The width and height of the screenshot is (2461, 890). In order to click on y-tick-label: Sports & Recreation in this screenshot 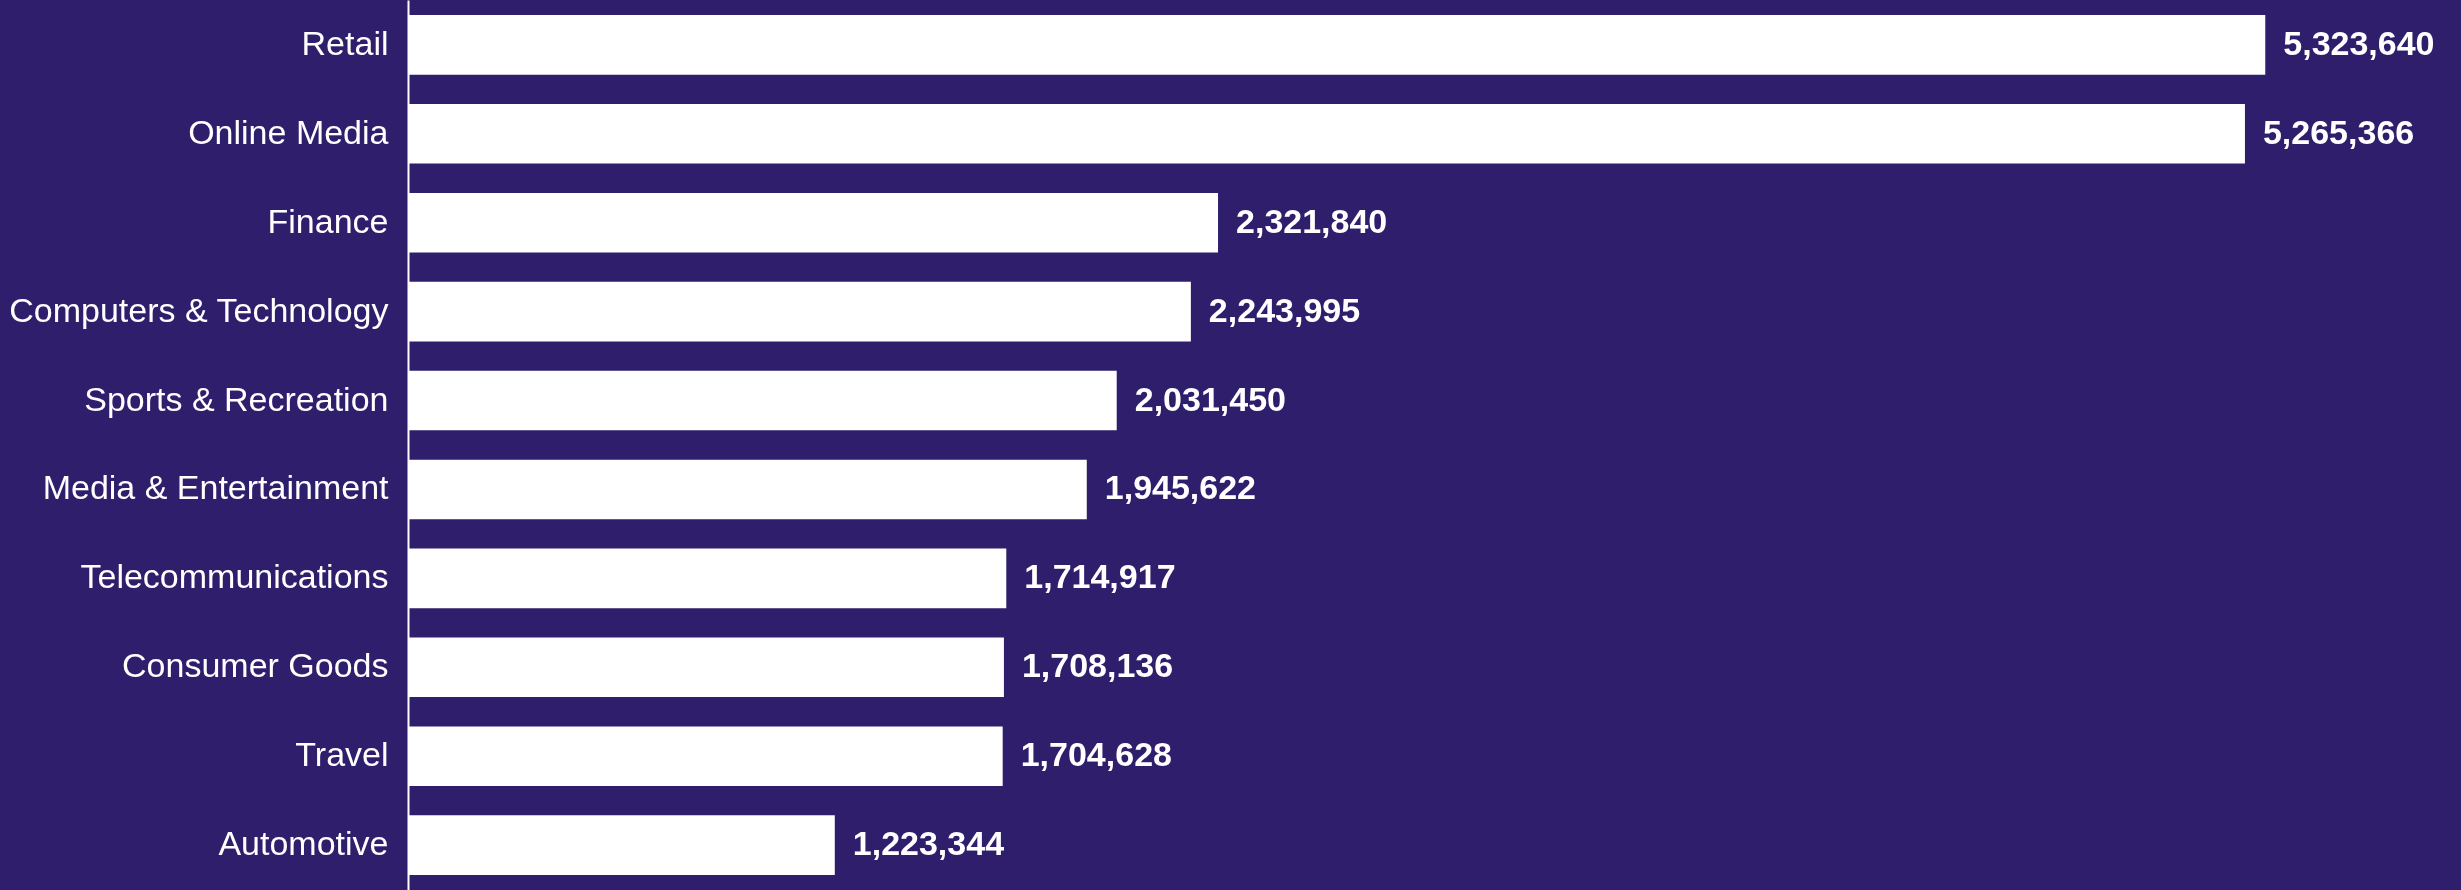, I will do `click(236, 398)`.